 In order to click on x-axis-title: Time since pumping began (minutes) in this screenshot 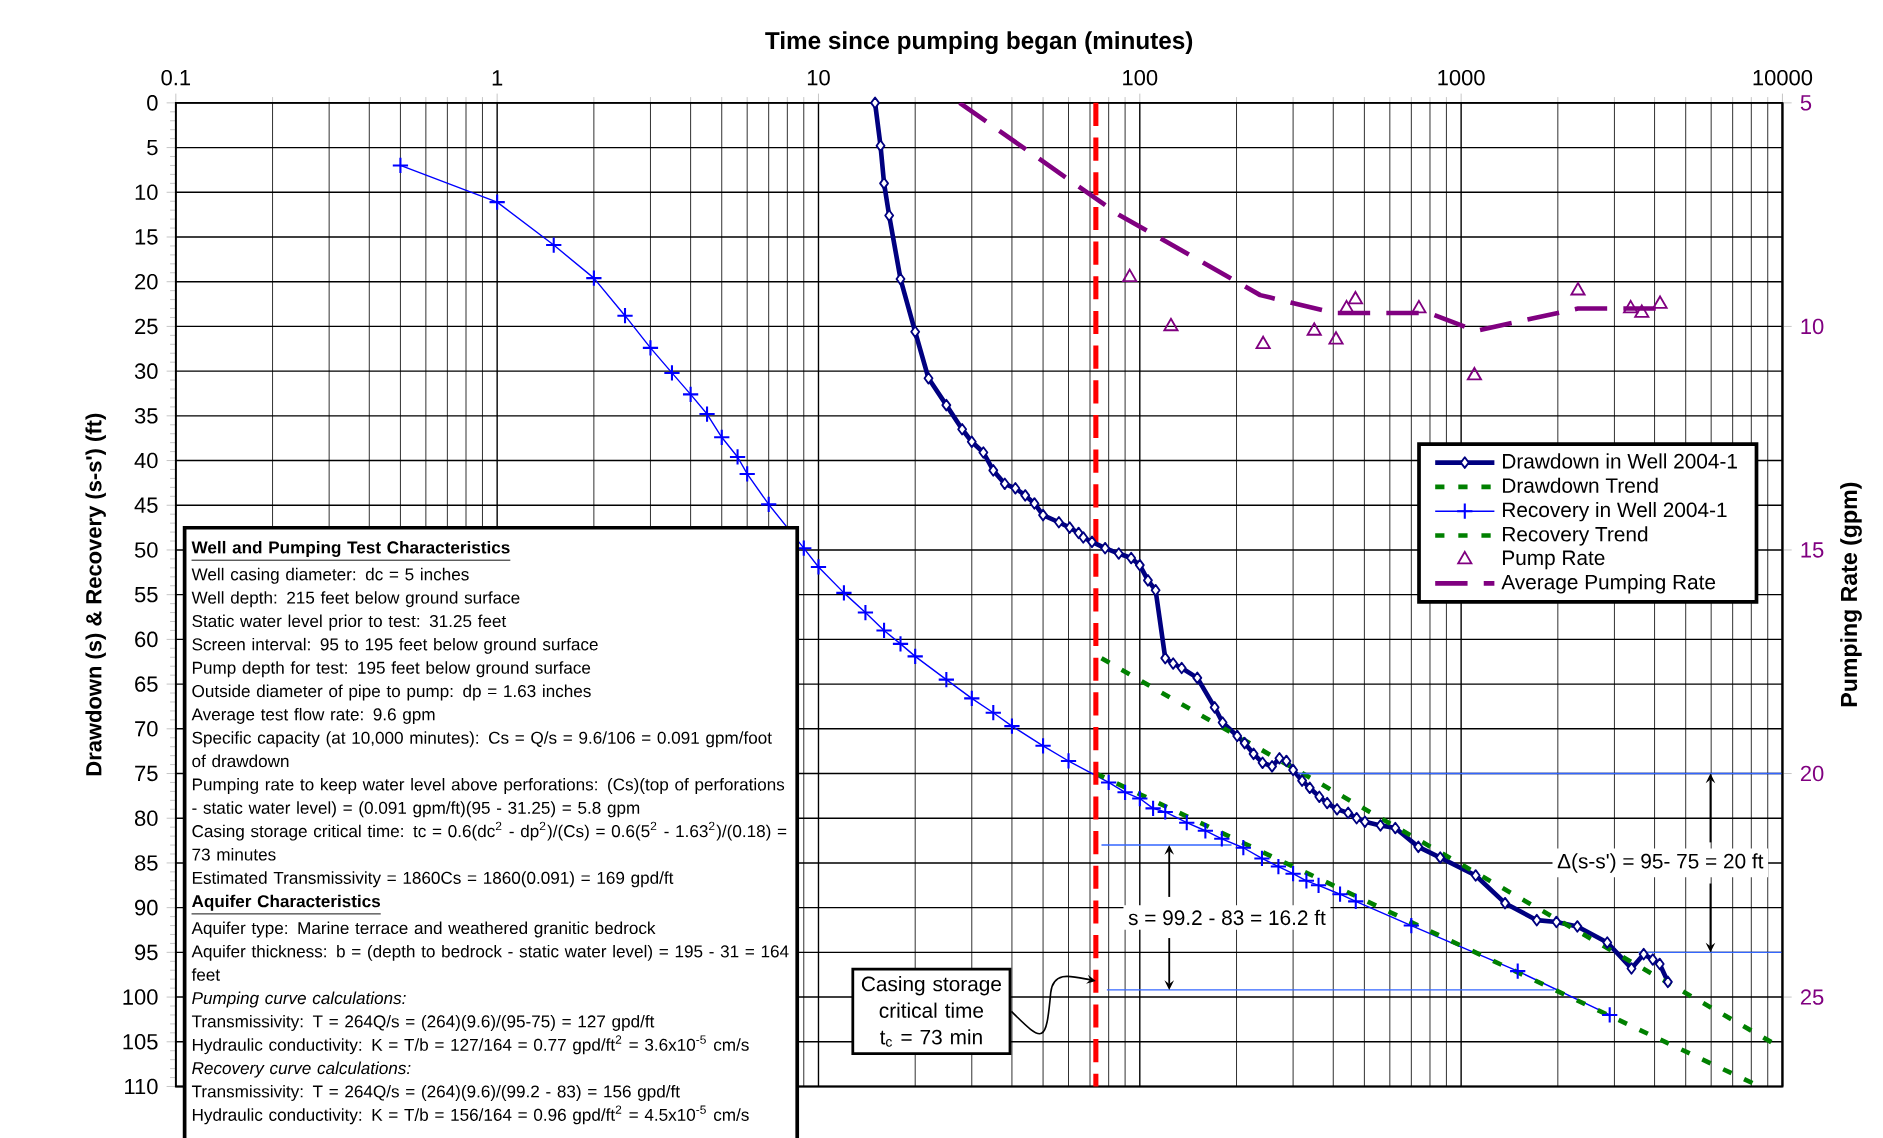, I will do `click(979, 42)`.